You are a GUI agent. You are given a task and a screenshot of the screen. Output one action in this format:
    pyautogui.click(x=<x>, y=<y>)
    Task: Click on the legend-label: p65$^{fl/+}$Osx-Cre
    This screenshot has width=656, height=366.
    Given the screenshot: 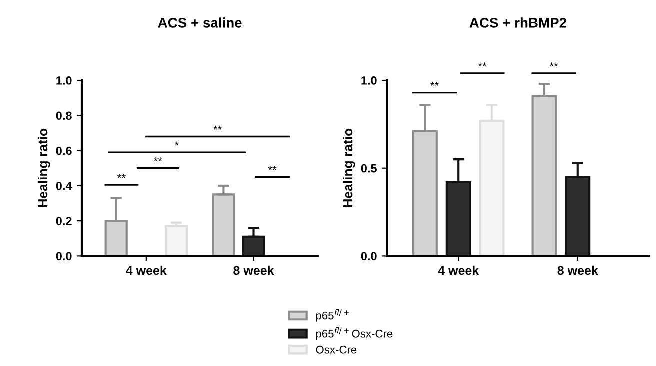 What is the action you would take?
    pyautogui.click(x=354, y=334)
    